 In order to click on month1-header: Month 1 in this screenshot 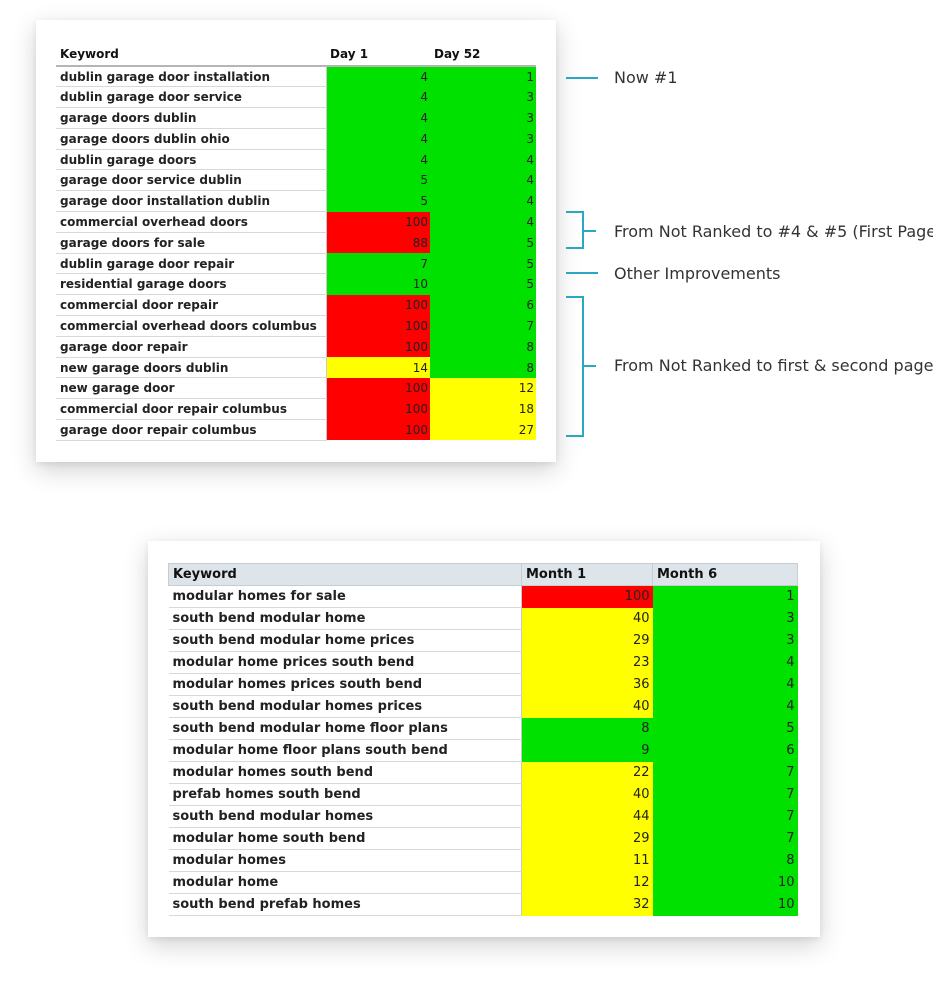, I will do `click(587, 574)`.